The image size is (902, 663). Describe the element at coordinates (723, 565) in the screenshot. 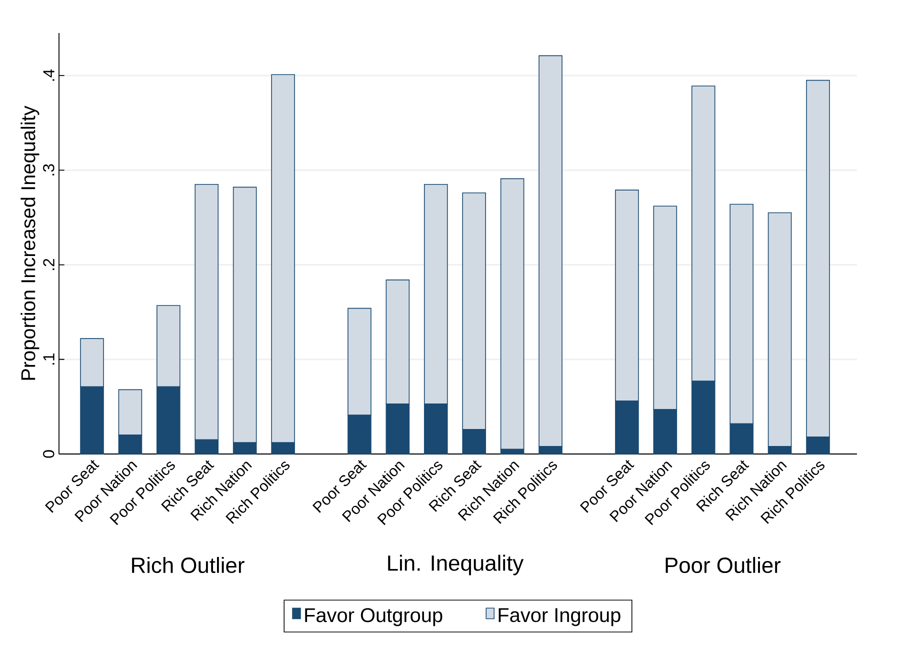

I see `text: Poor Outlier` at that location.